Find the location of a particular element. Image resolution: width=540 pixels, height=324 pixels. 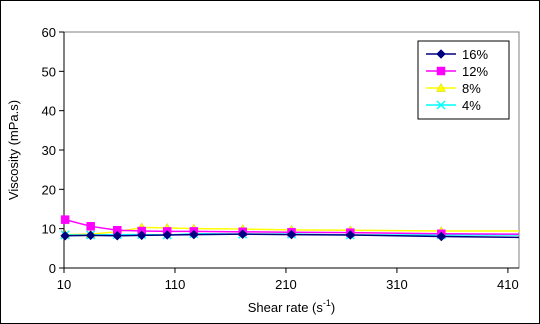

series-diamond is located at coordinates (290, 235).